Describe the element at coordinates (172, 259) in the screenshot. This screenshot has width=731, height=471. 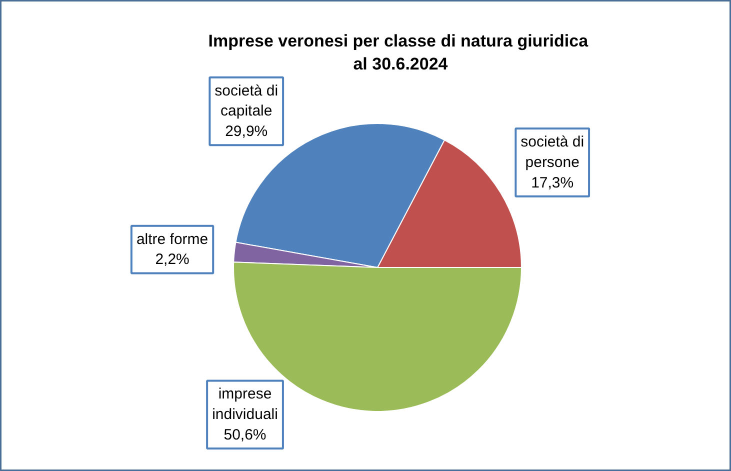
I see `data-label: 2,2%` at that location.